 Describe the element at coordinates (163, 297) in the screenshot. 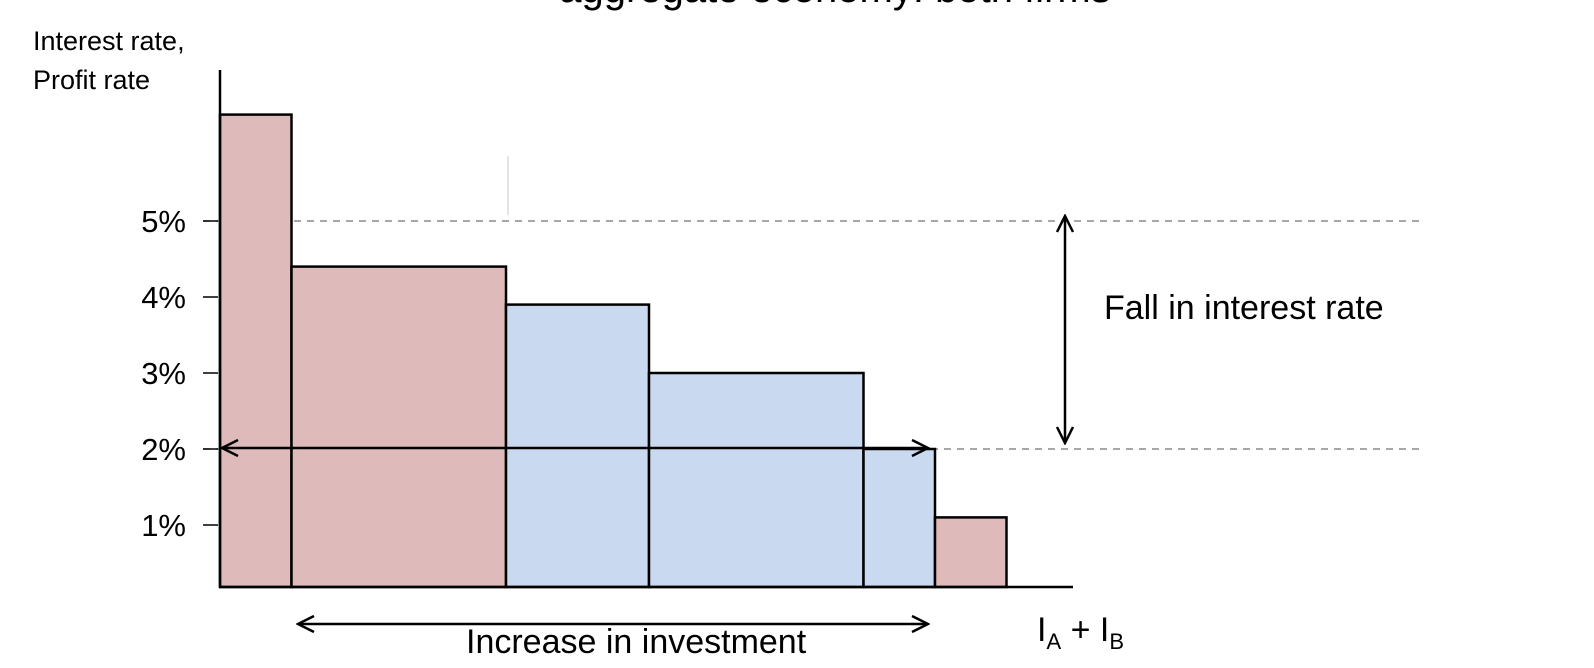

I see `y-tick-label: 4%` at that location.